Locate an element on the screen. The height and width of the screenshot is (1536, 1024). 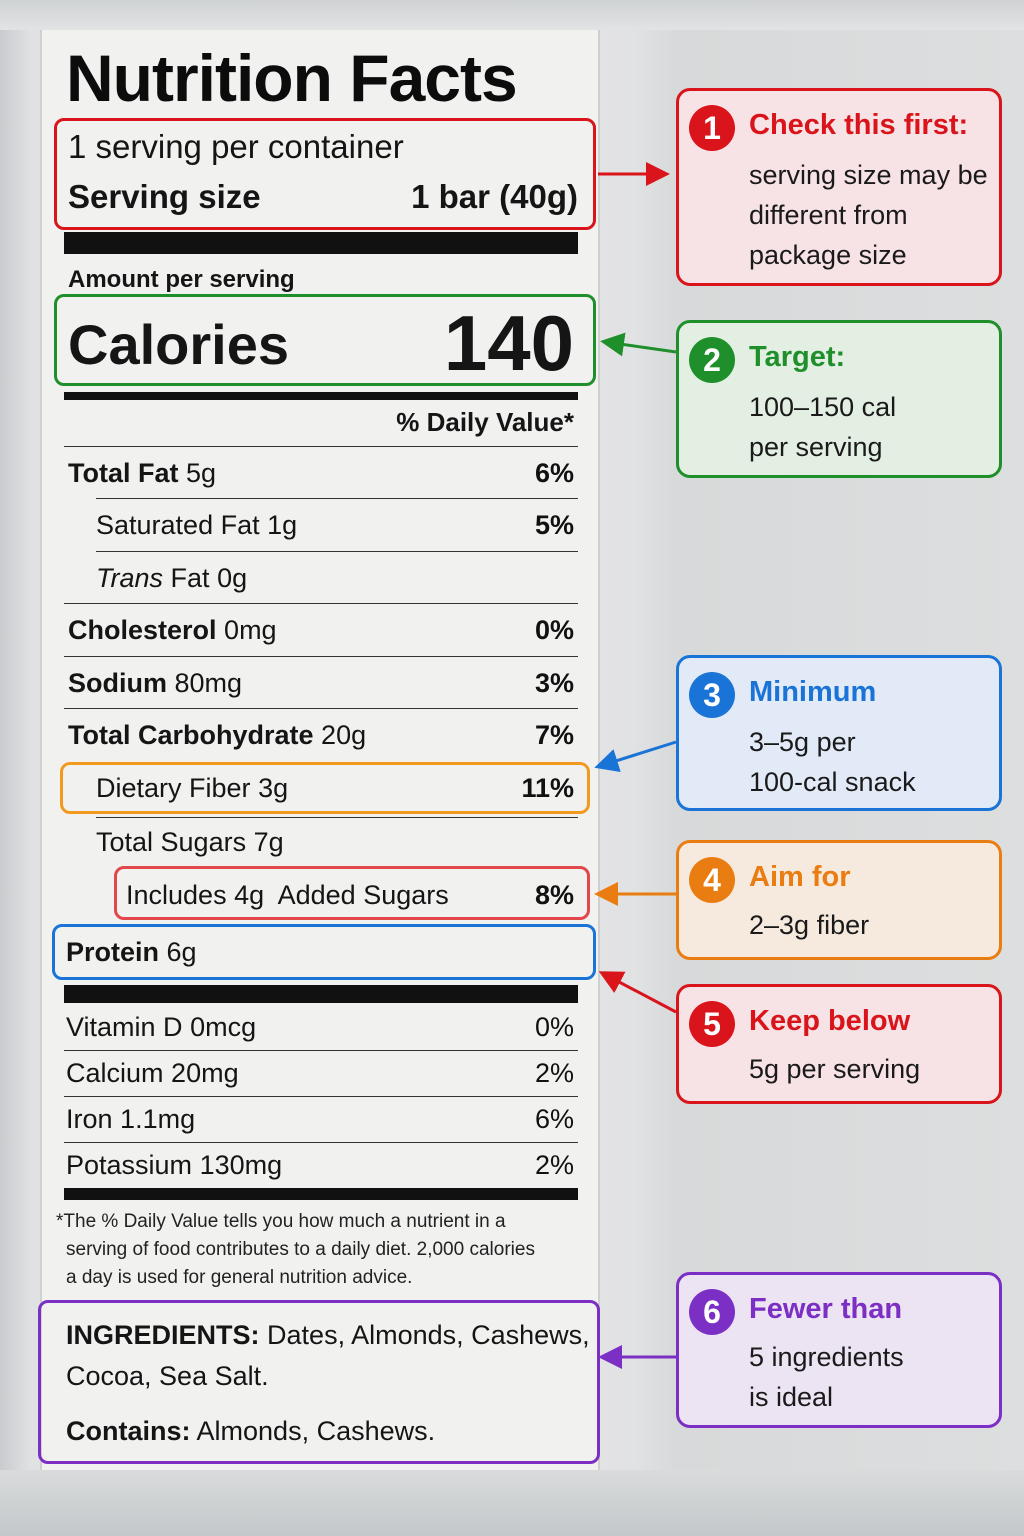
nutrient-name: Includes 4g is located at coordinates (195, 895).